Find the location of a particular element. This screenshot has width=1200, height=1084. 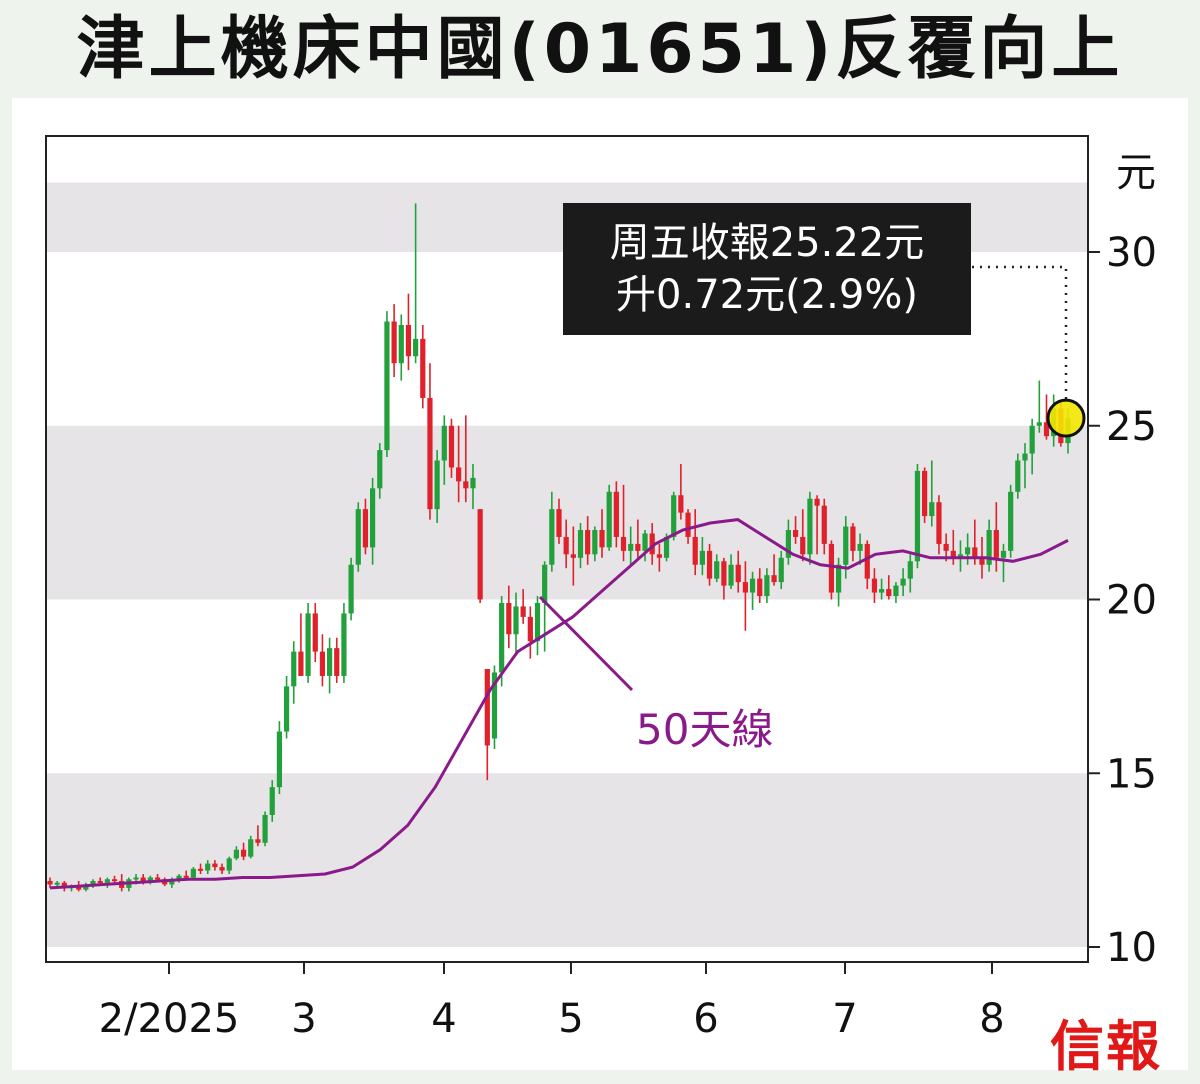

x-tick-label: 7 is located at coordinates (844, 1019).